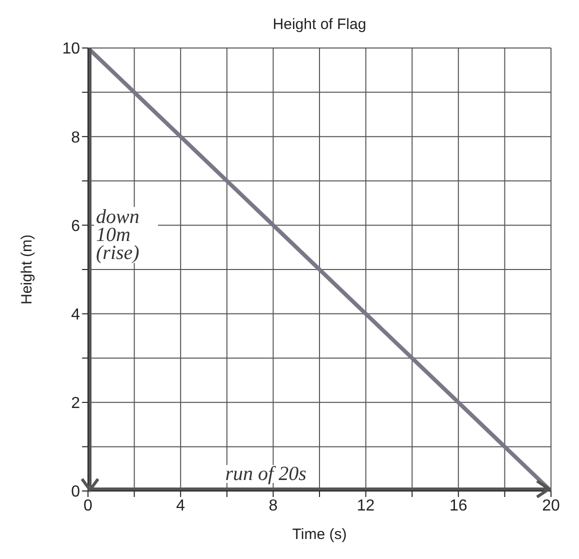 The width and height of the screenshot is (579, 559). What do you see at coordinates (319, 534) in the screenshot?
I see `x-axis-title: Time (s)` at bounding box center [319, 534].